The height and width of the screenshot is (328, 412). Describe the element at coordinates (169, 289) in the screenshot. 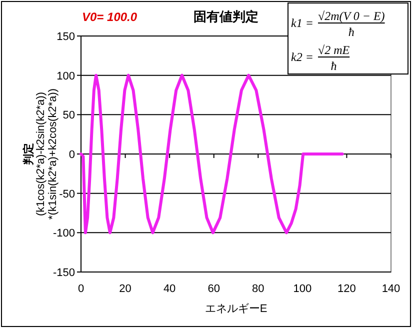

I see `x-tick-label: 40` at that location.